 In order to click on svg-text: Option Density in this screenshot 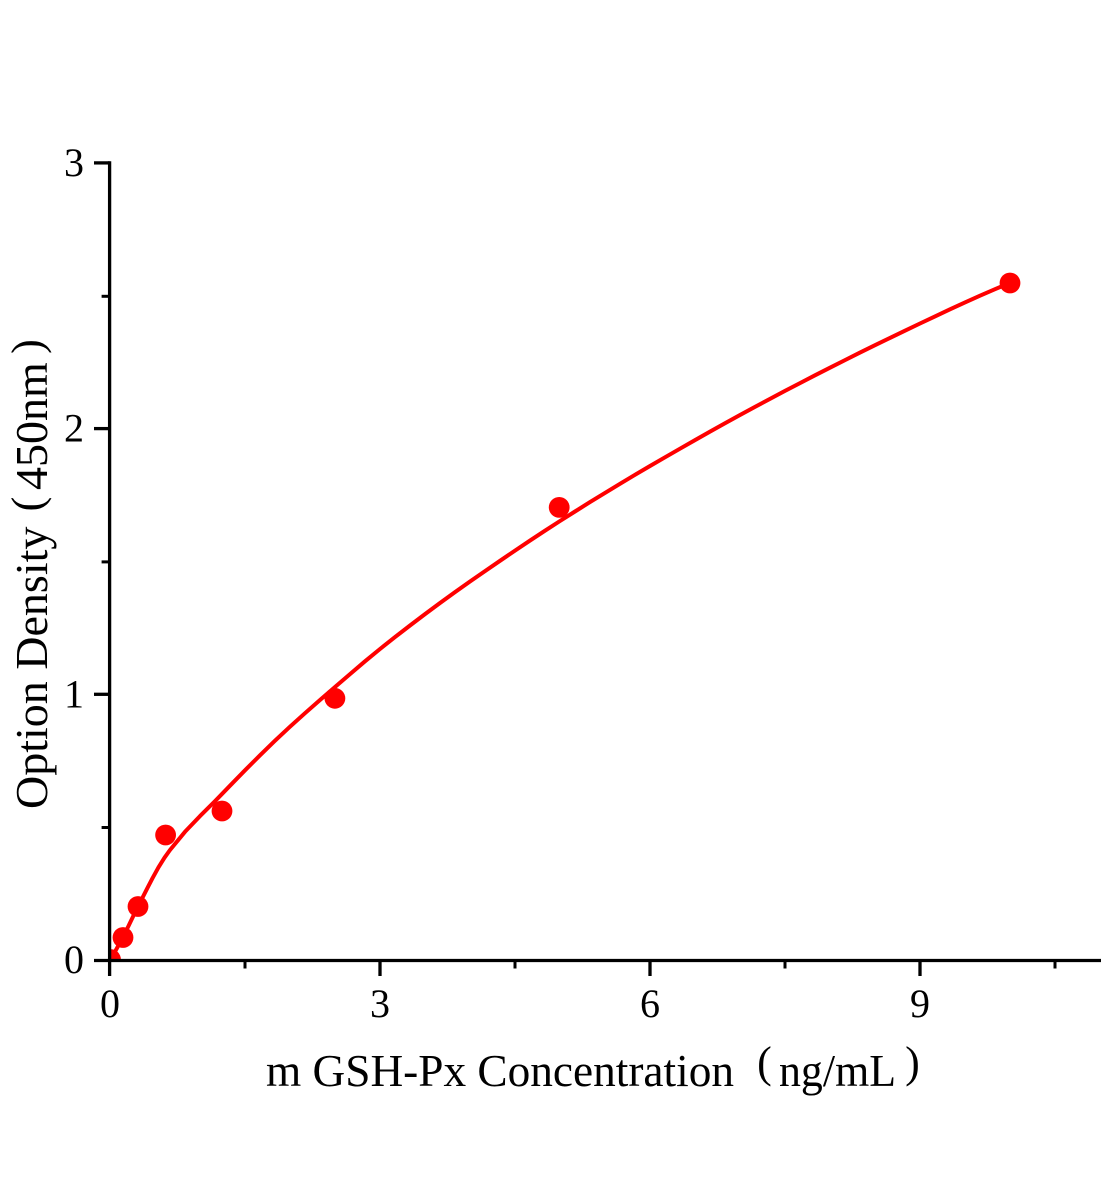, I will do `click(31, 668)`.